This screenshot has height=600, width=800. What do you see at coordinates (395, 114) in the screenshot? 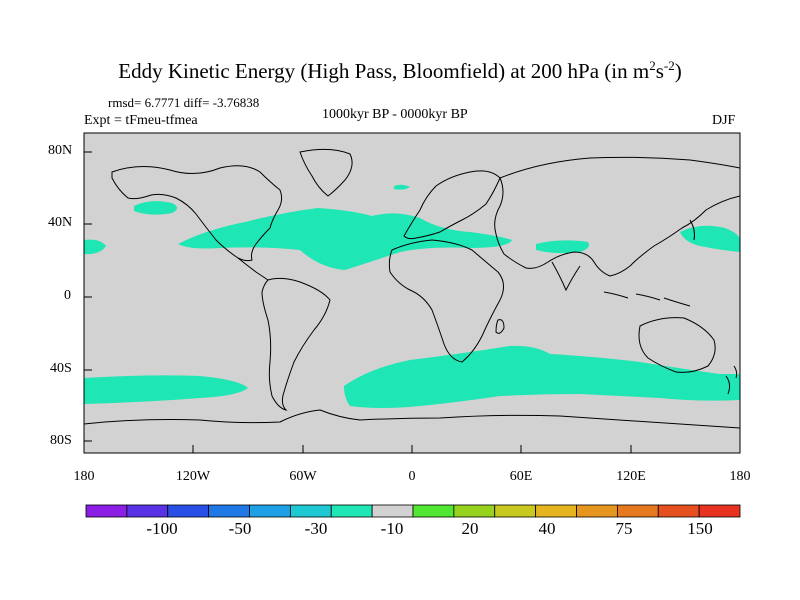
I see `period-label: 1000kyr BP - 0000kyr BP` at bounding box center [395, 114].